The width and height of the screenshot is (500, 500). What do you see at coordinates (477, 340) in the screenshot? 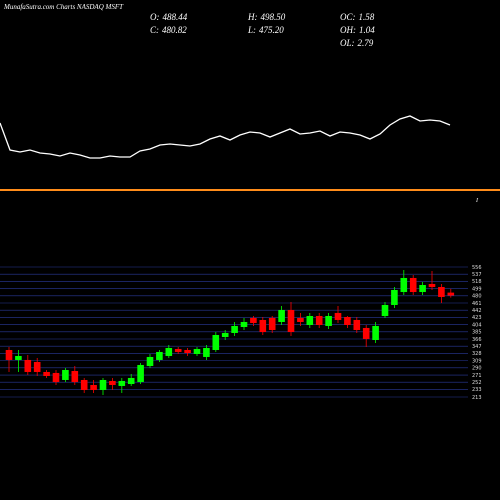
I see `y-tick-label: 366` at bounding box center [477, 340].